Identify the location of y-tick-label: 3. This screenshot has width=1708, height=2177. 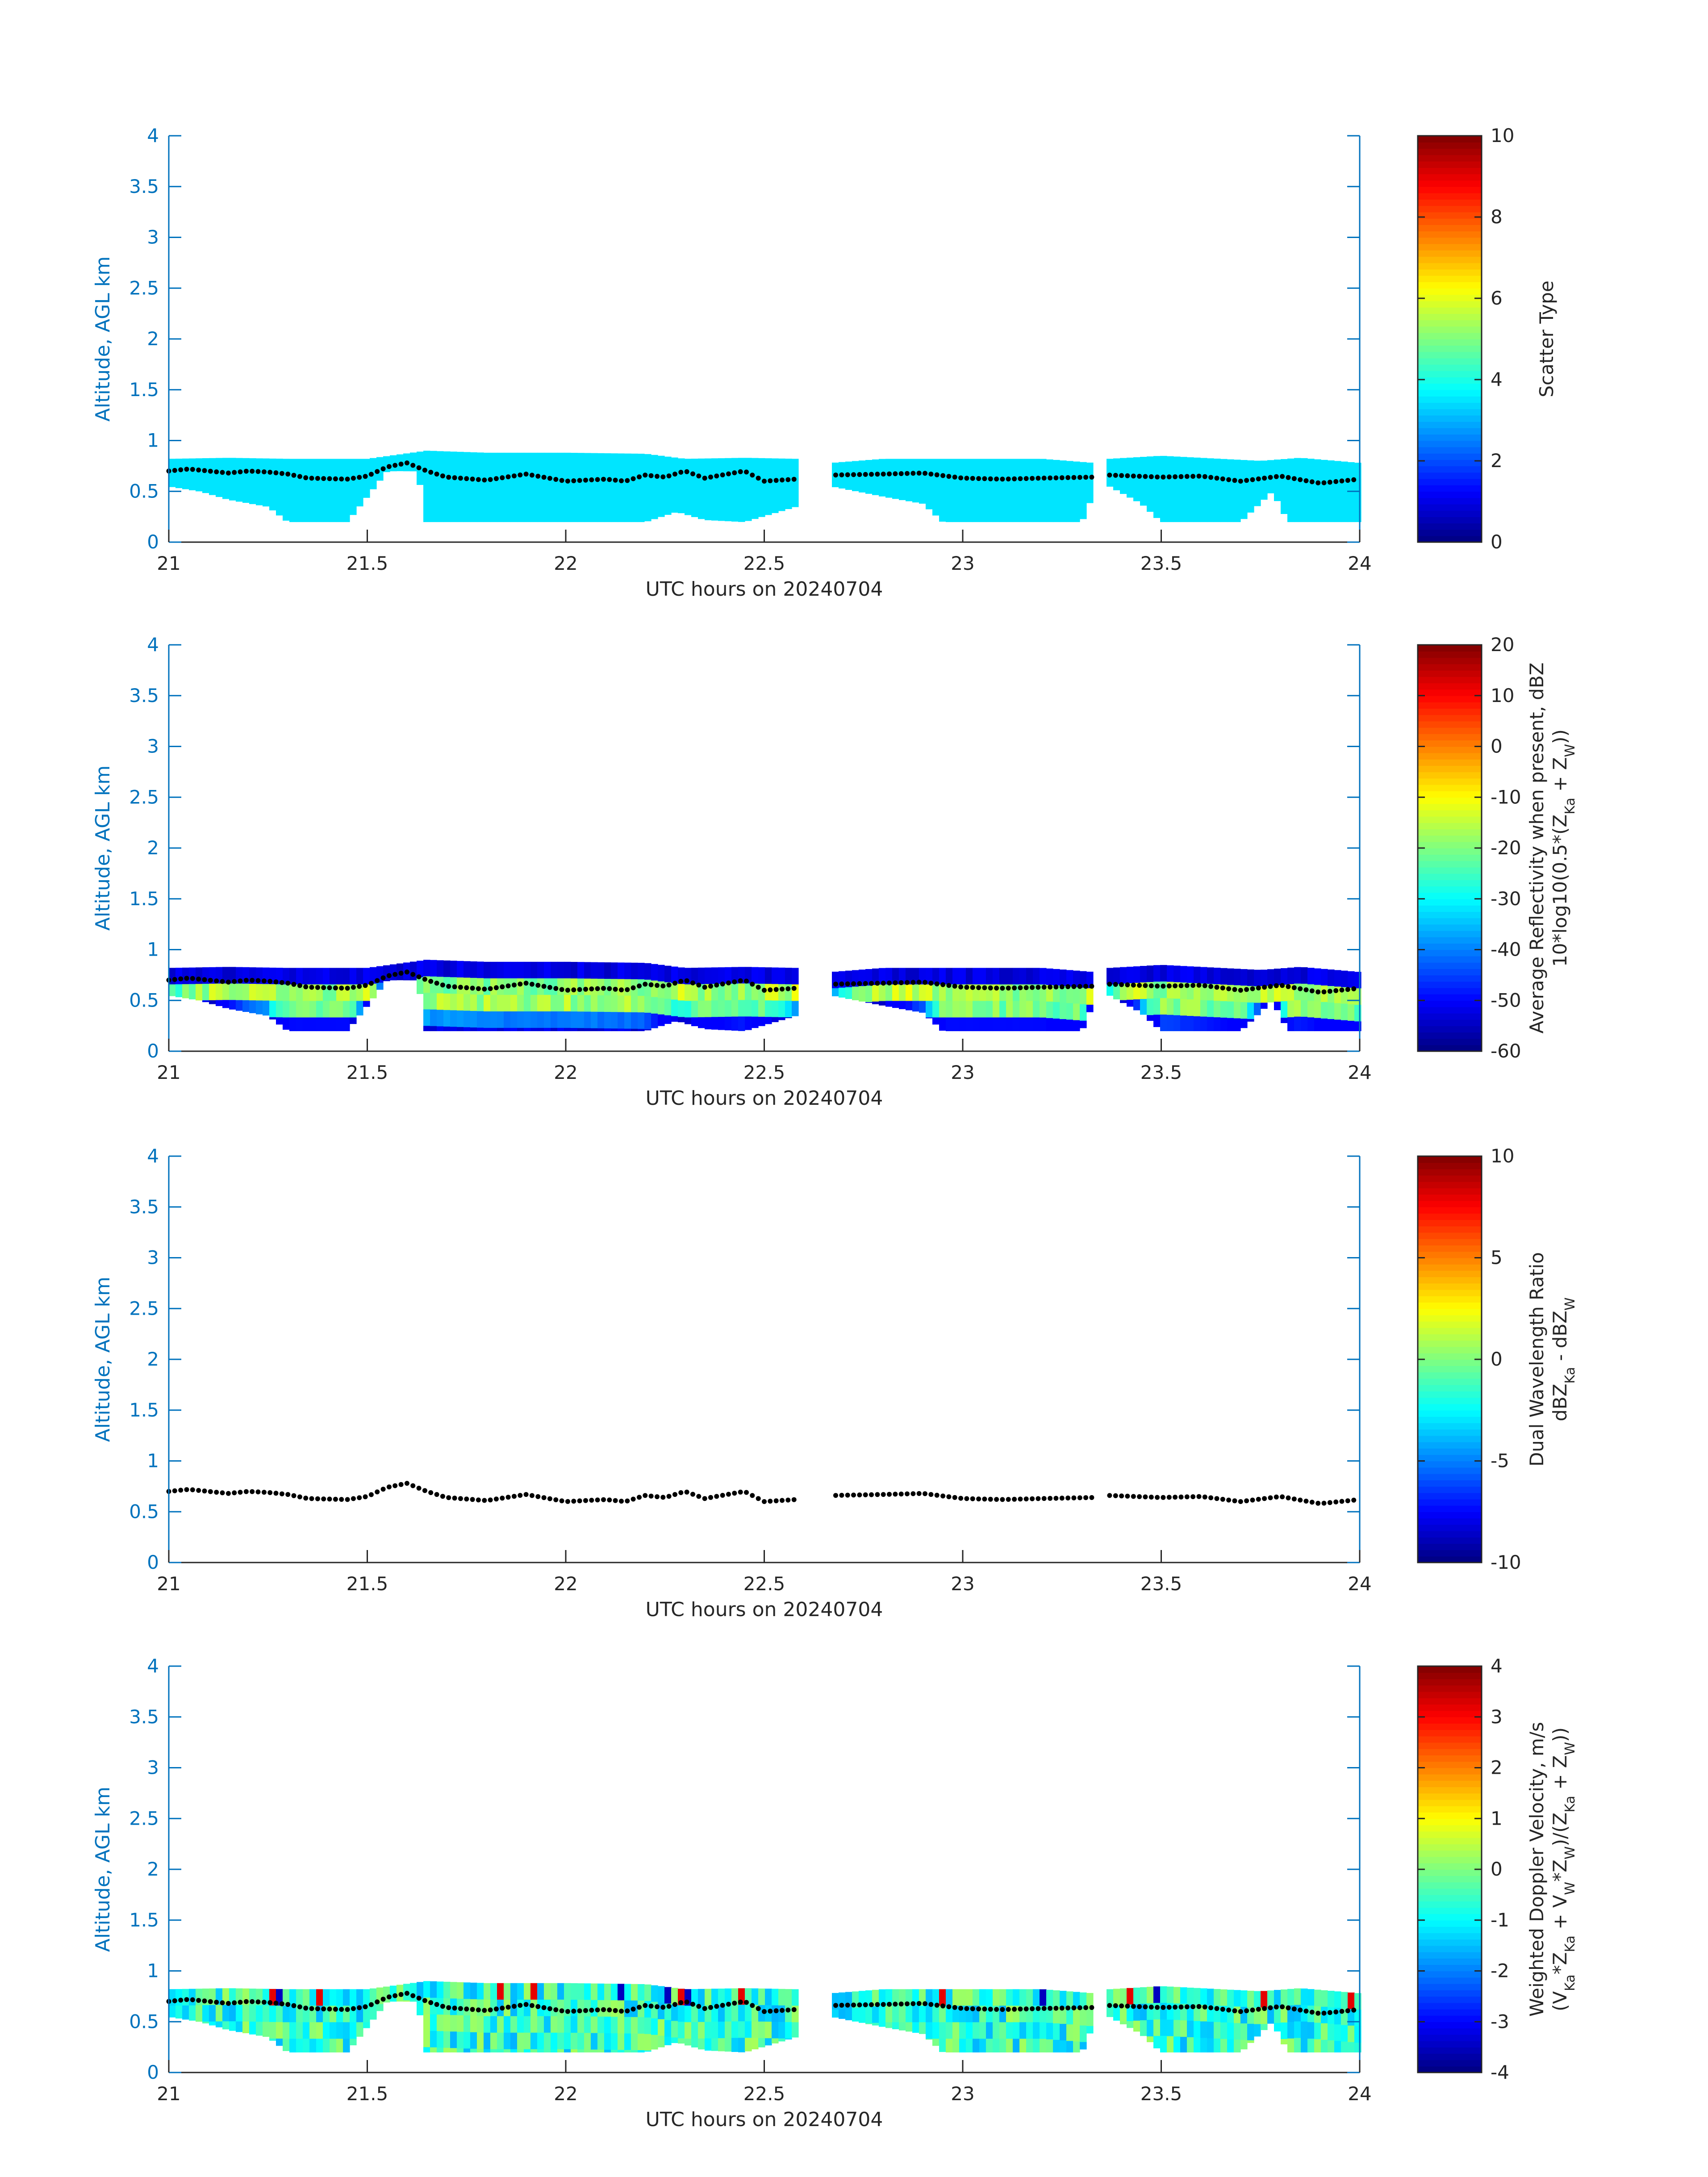
(153, 1258).